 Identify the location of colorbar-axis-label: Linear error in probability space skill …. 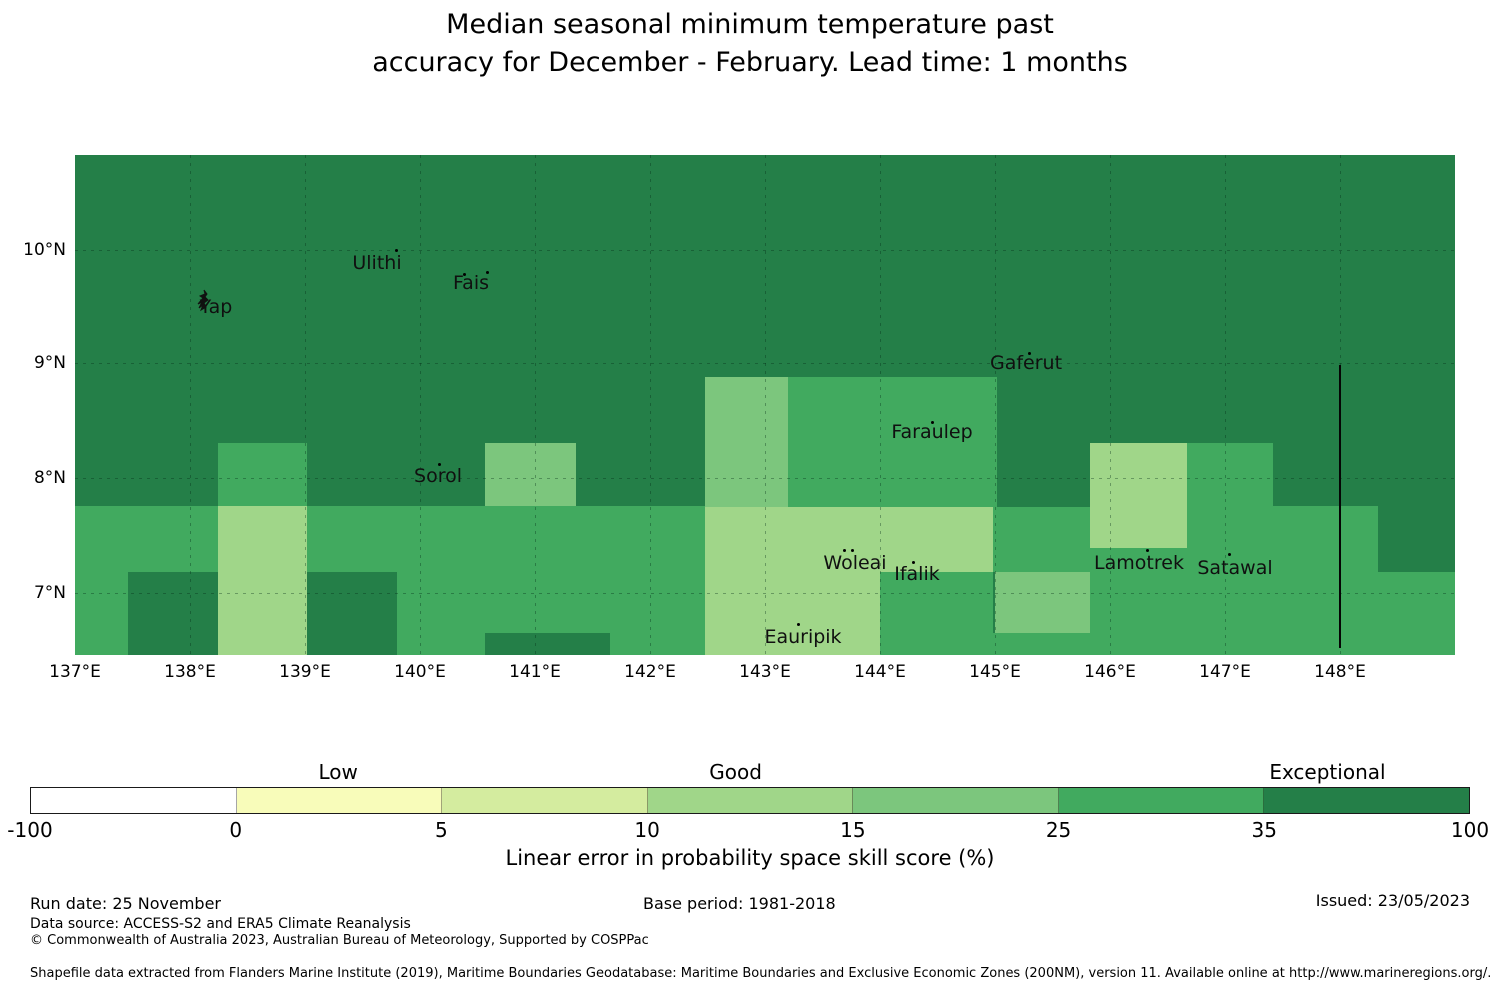
(750, 858).